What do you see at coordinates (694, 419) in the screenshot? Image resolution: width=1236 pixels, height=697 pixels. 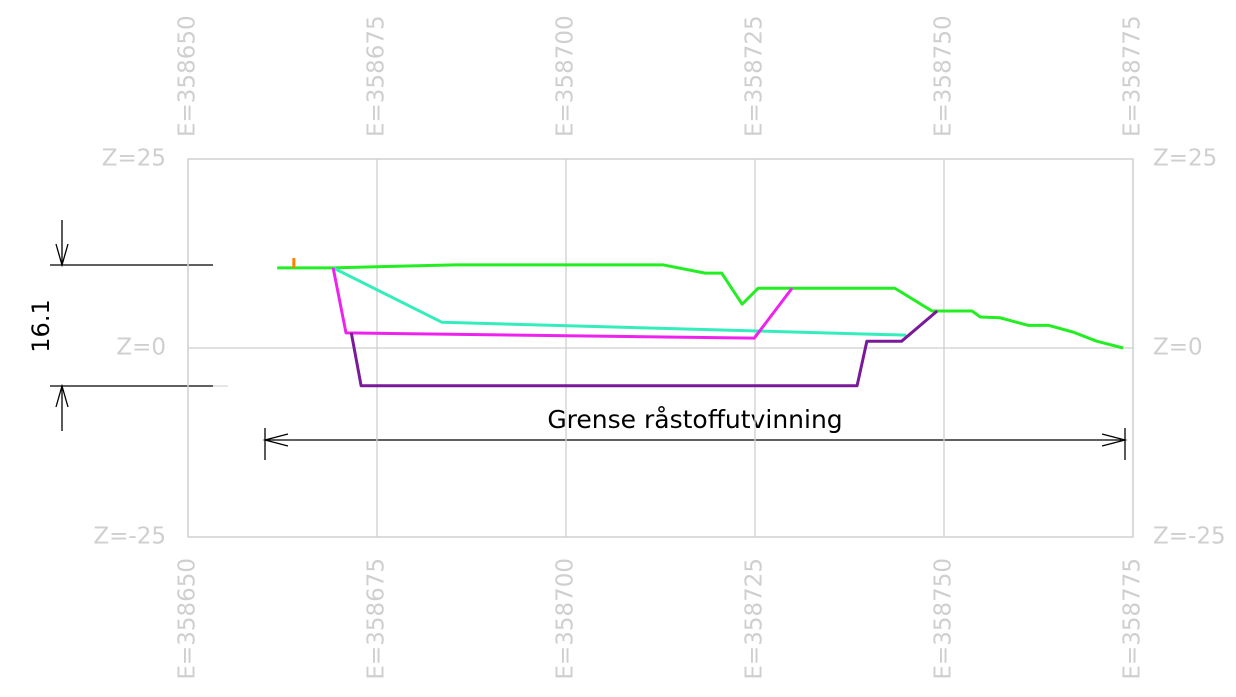 I see `boundary-label: Grense råstoffutvinning` at bounding box center [694, 419].